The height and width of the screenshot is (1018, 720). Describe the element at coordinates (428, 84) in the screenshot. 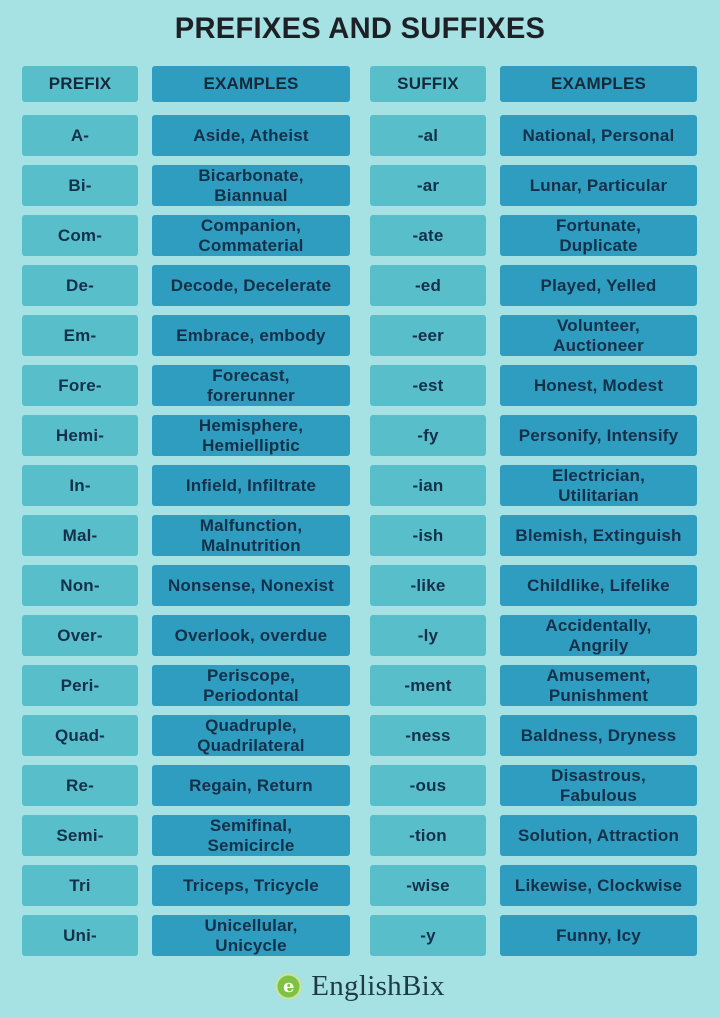

I see `header-suffix: SUFFIX` at that location.